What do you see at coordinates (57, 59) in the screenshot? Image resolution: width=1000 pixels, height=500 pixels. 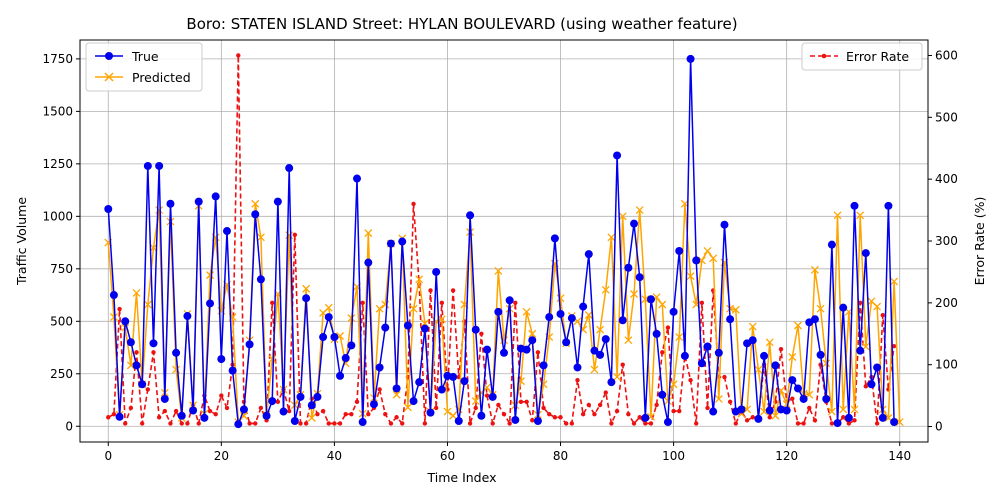 I see `y-left-tick-label: 1750` at bounding box center [57, 59].